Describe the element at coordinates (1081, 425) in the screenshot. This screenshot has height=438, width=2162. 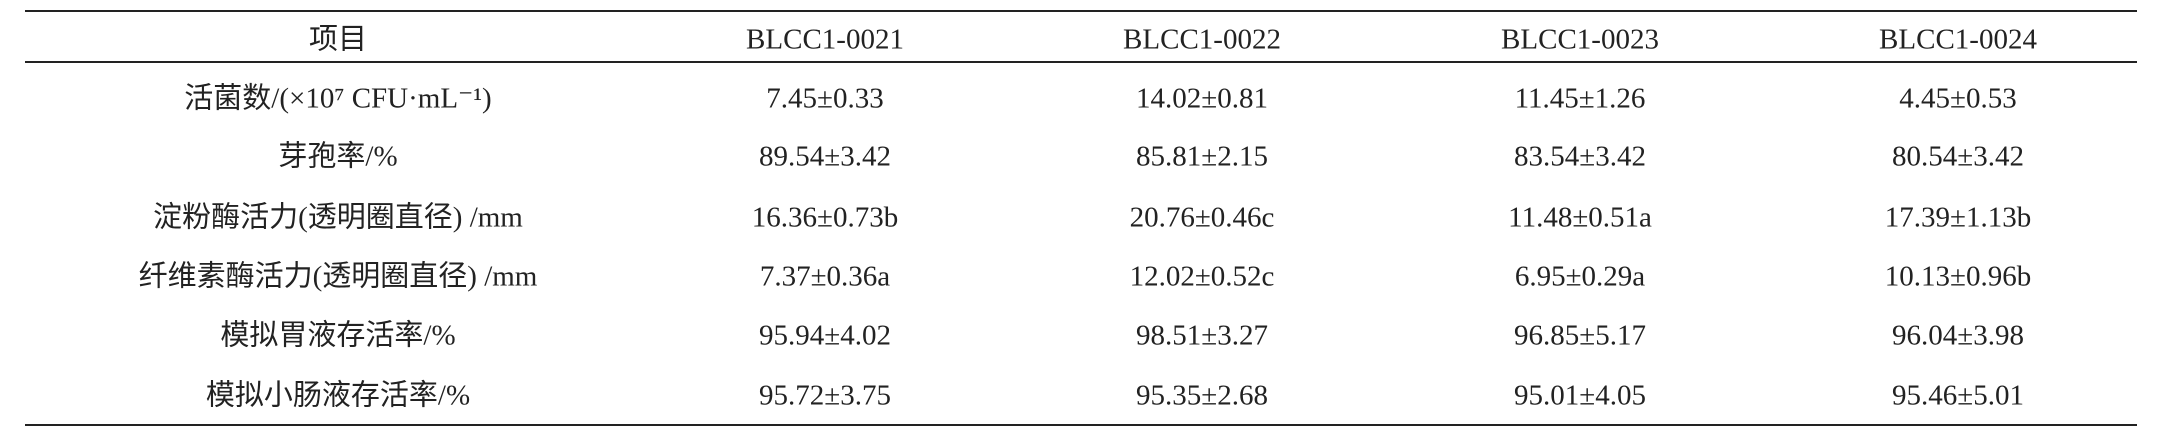
I see `bottom-rule` at that location.